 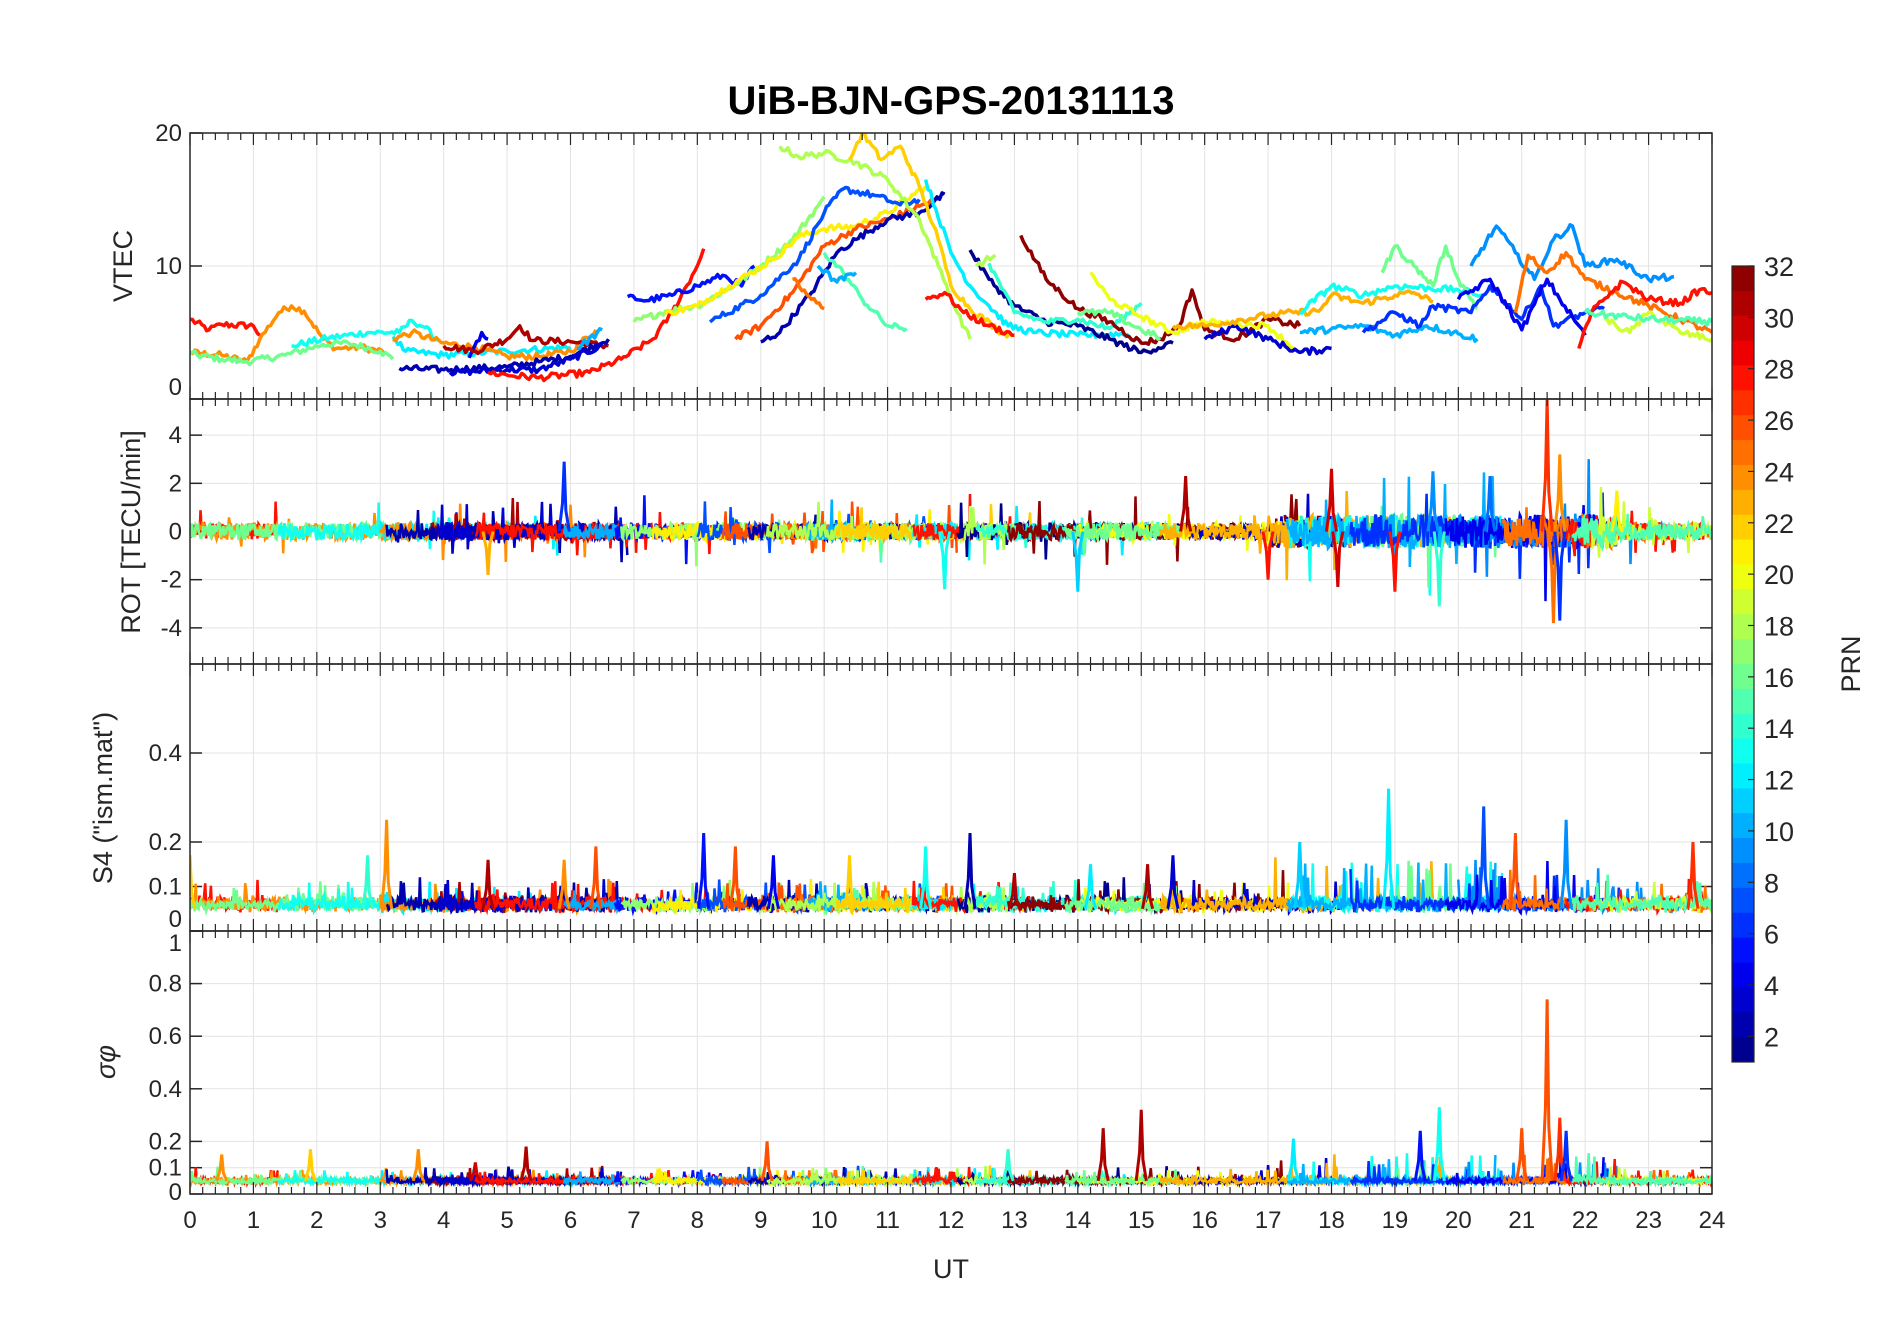 I want to click on y-label-rot: ROT [TECU/min], so click(x=131, y=532).